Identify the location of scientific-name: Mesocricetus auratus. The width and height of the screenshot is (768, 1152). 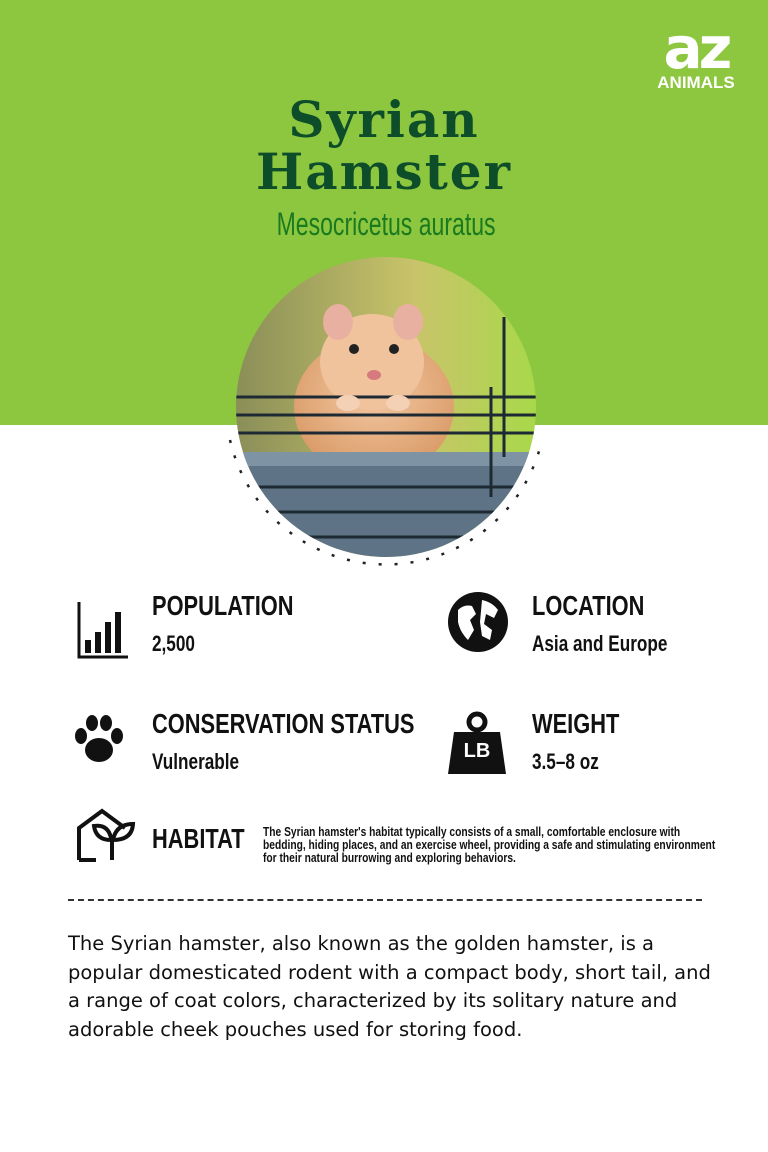
(384, 224).